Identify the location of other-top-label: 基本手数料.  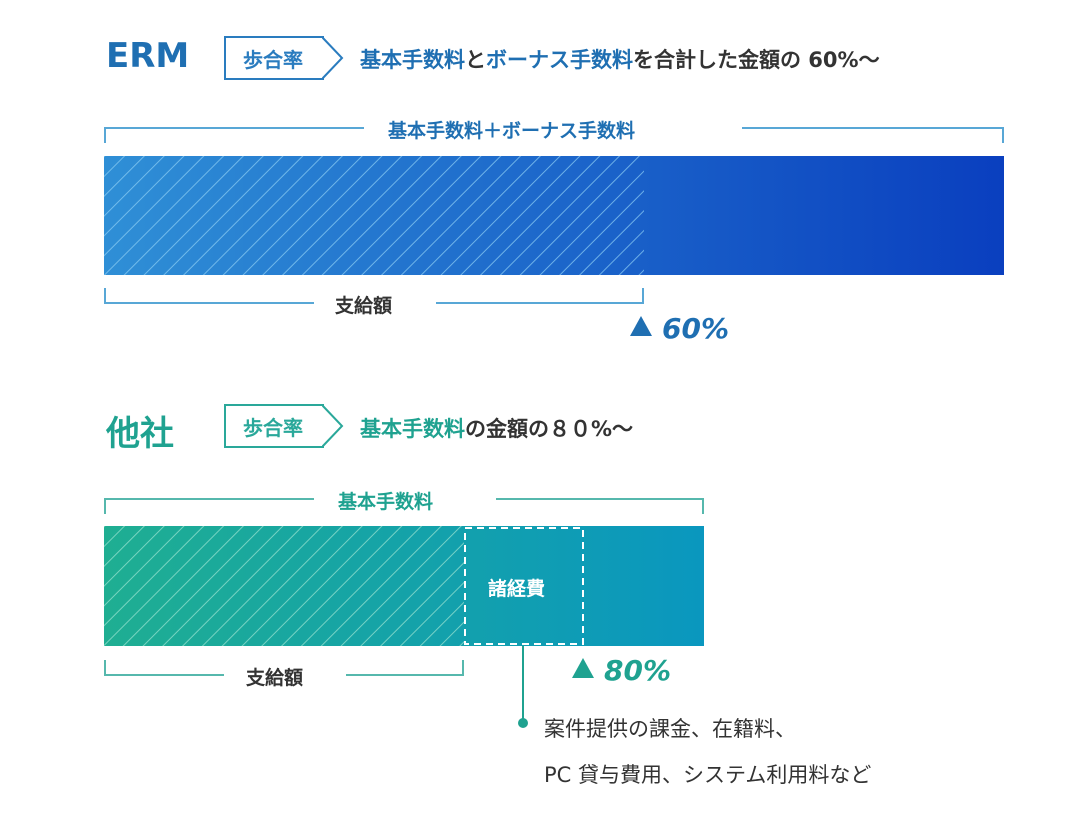
(386, 502).